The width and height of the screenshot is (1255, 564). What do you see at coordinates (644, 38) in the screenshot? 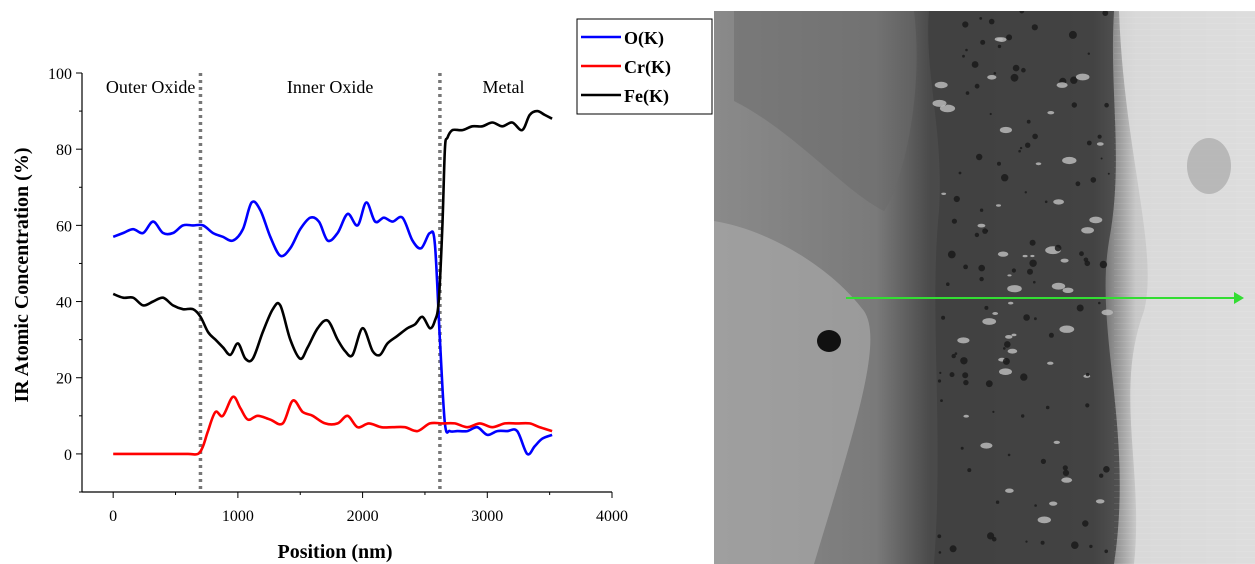
I see `legend-entry: O(K)` at bounding box center [644, 38].